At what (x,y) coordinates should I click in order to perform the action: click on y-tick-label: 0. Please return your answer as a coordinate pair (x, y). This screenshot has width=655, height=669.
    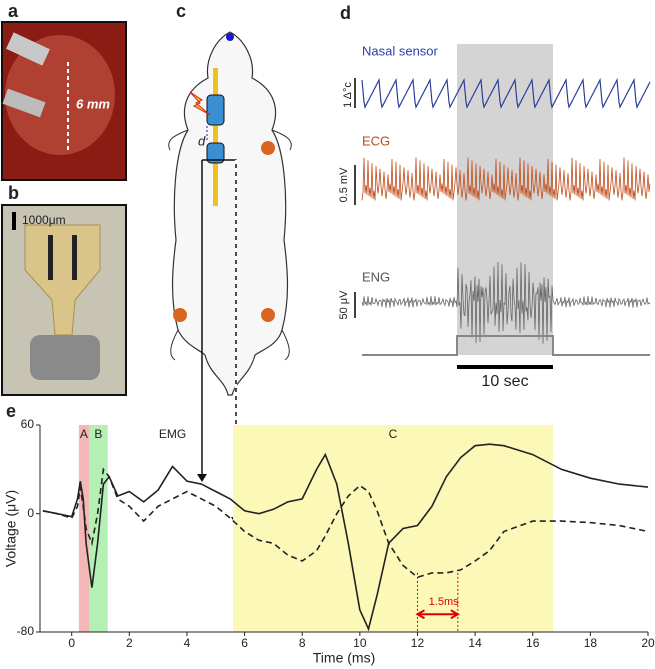
    Looking at the image, I should click on (30, 513).